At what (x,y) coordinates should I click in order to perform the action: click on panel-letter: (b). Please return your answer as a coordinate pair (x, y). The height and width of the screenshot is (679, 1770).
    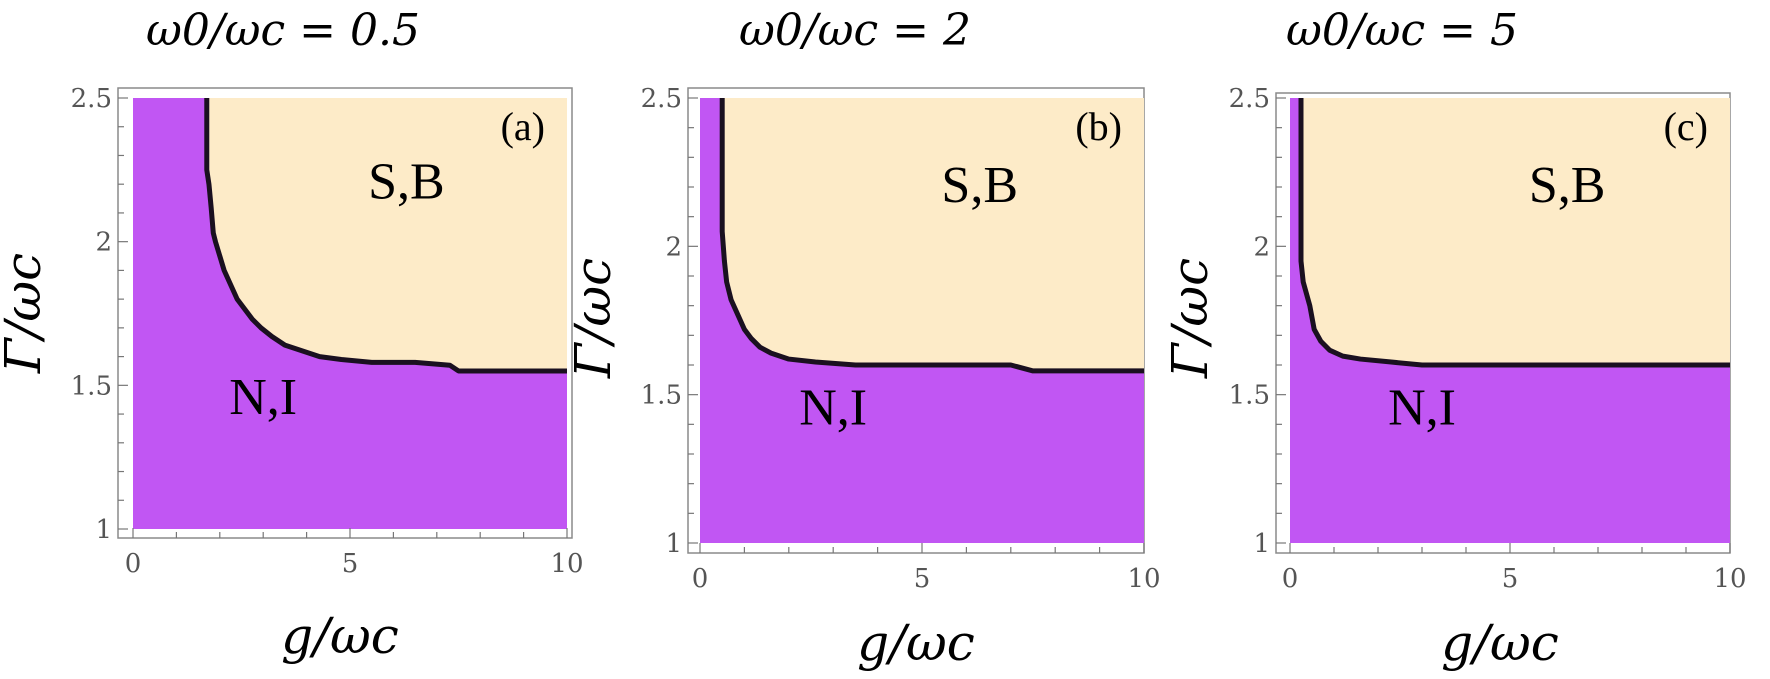
    Looking at the image, I should click on (1098, 126).